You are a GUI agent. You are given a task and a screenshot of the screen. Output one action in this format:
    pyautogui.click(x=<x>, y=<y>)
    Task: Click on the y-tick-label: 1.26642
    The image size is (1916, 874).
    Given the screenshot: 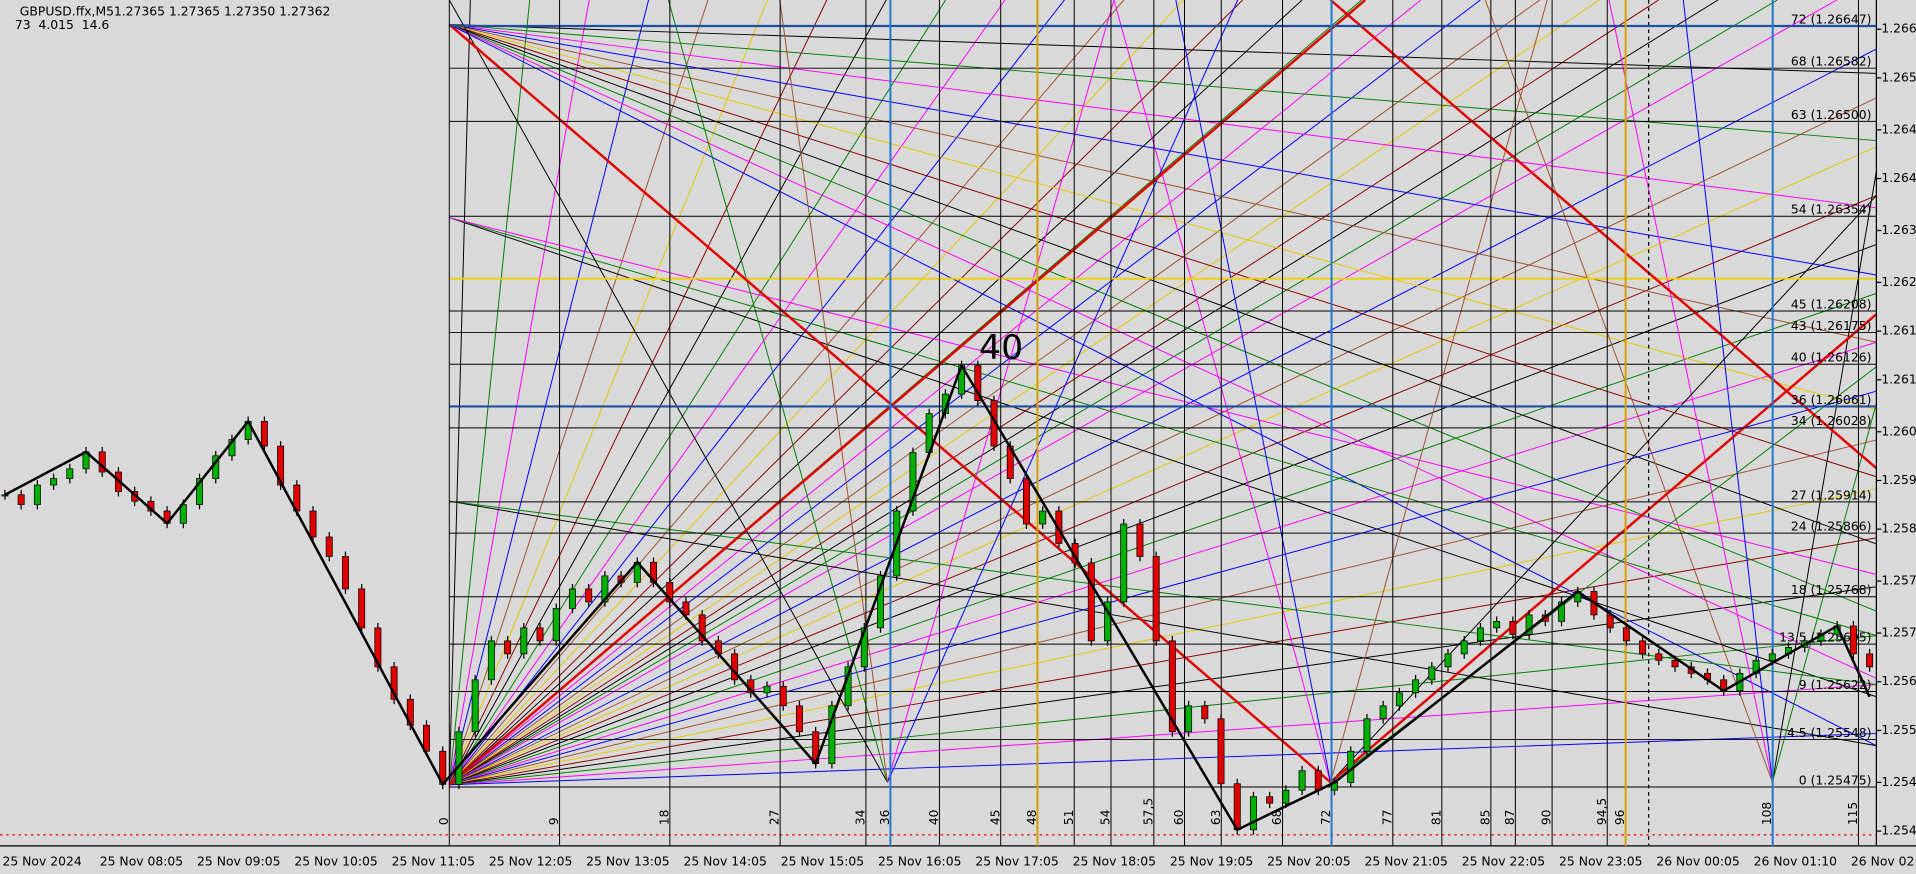 What is the action you would take?
    pyautogui.click(x=1898, y=29)
    